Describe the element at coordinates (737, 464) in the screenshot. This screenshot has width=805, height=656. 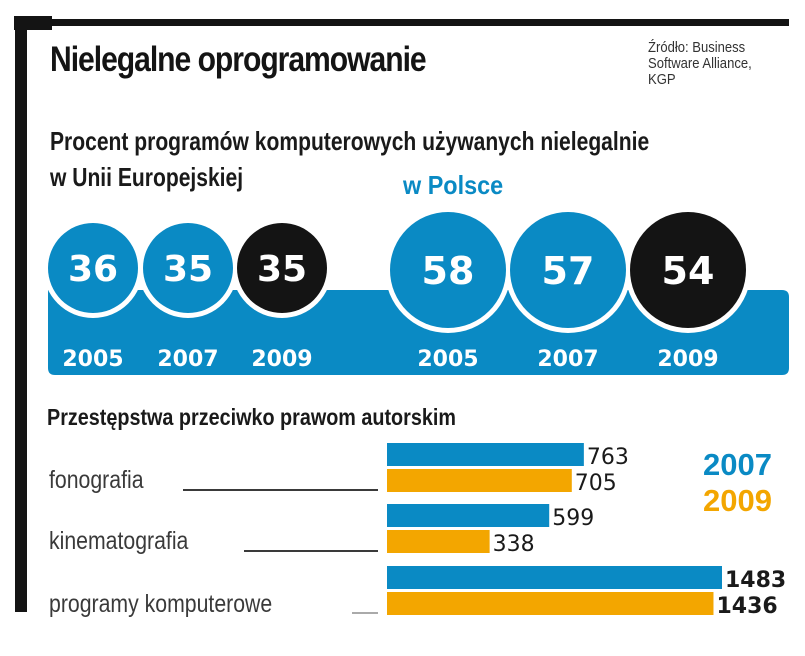
I see `legend-2007: 2007` at that location.